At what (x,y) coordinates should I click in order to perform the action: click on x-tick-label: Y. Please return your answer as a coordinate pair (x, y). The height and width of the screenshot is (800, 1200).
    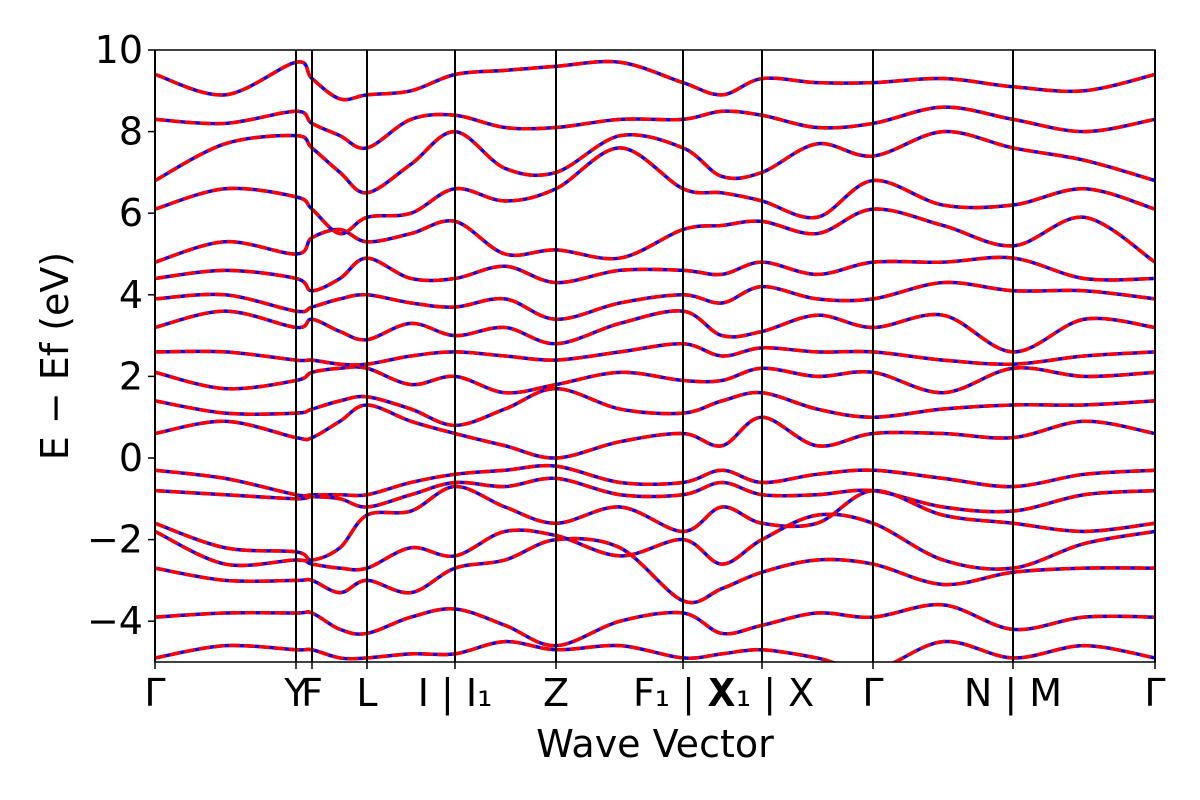
    Looking at the image, I should click on (295, 693).